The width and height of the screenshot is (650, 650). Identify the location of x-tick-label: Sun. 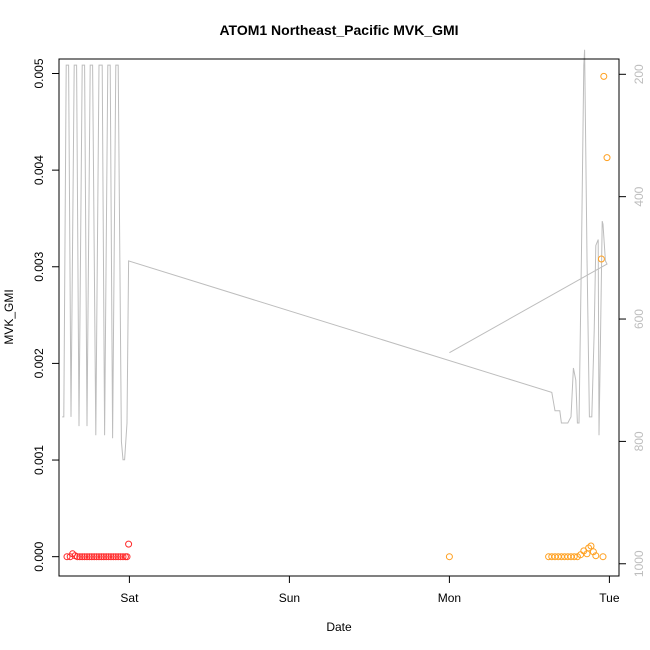
(289, 598).